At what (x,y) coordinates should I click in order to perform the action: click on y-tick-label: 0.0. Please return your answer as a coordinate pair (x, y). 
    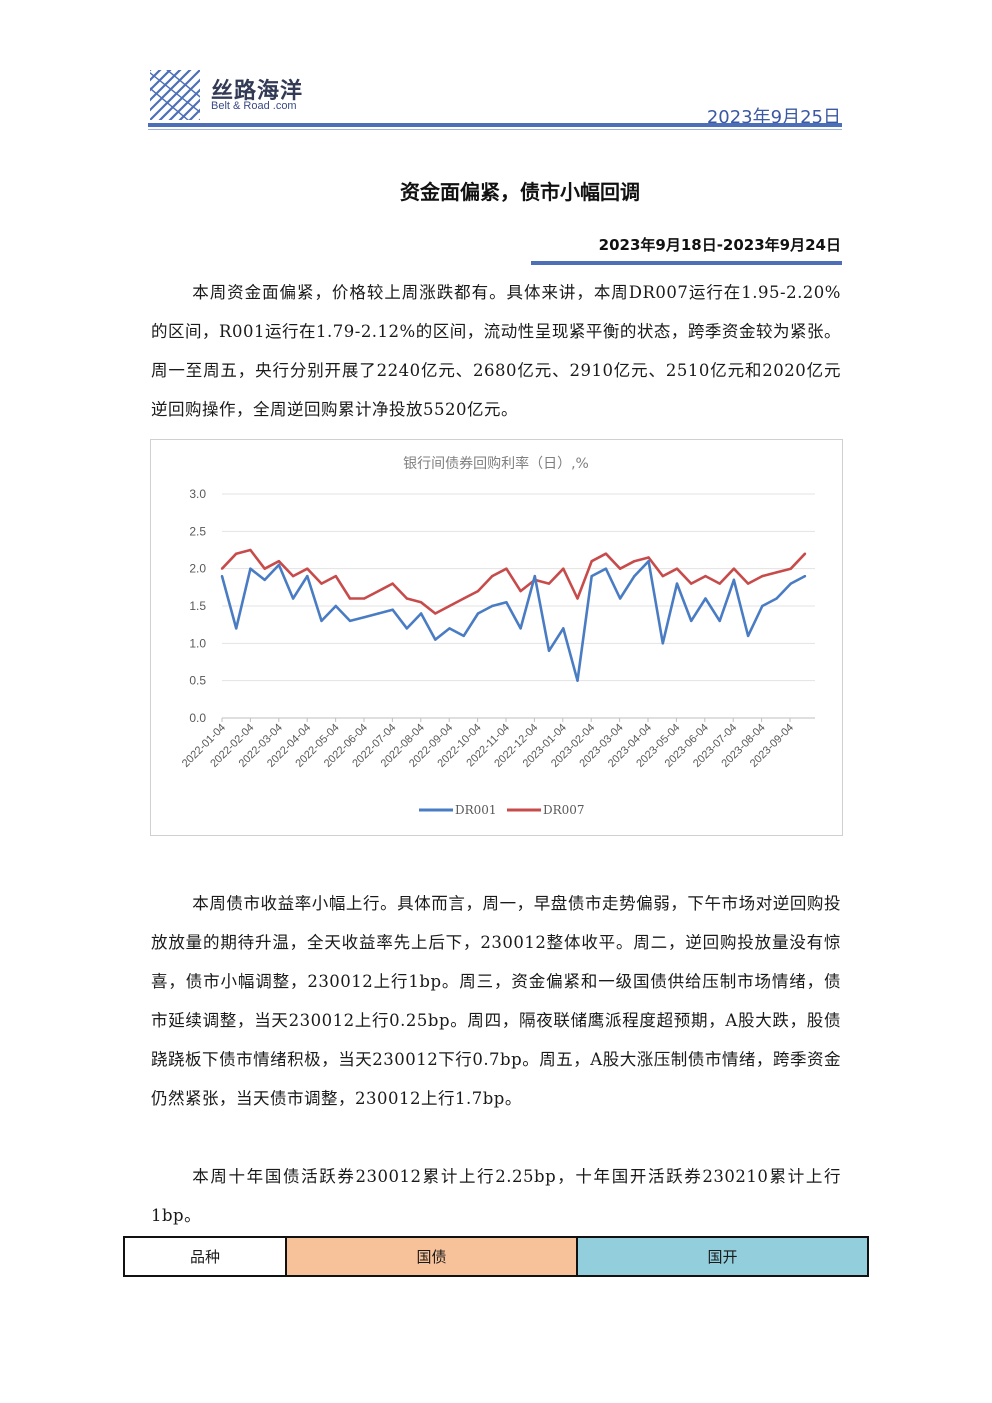
    Looking at the image, I should click on (197, 718).